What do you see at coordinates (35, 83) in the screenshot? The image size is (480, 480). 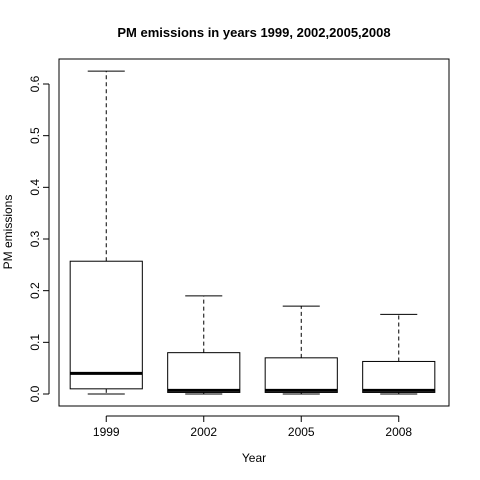 I see `y-tick-label: 0.6` at bounding box center [35, 83].